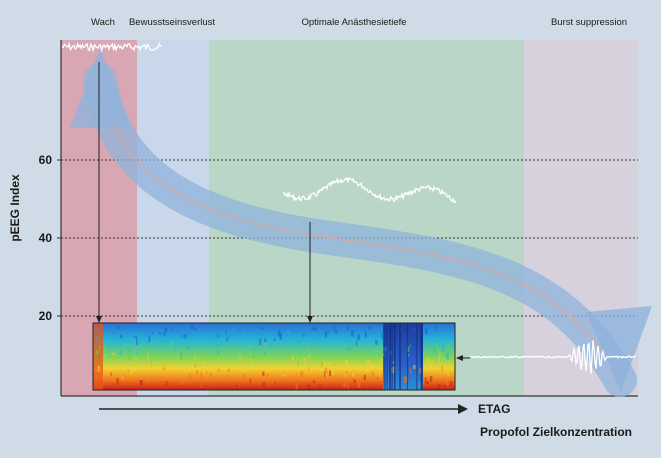 Image resolution: width=661 pixels, height=458 pixels. I want to click on arrow-optimal-head, so click(310, 319).